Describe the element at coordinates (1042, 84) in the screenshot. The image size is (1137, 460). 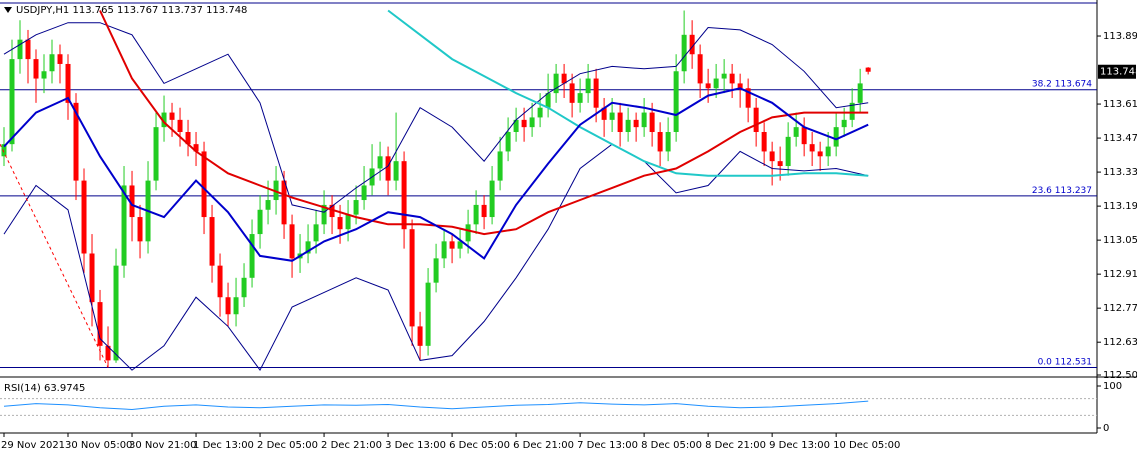
I see `fib-level-name: 38.2` at that location.